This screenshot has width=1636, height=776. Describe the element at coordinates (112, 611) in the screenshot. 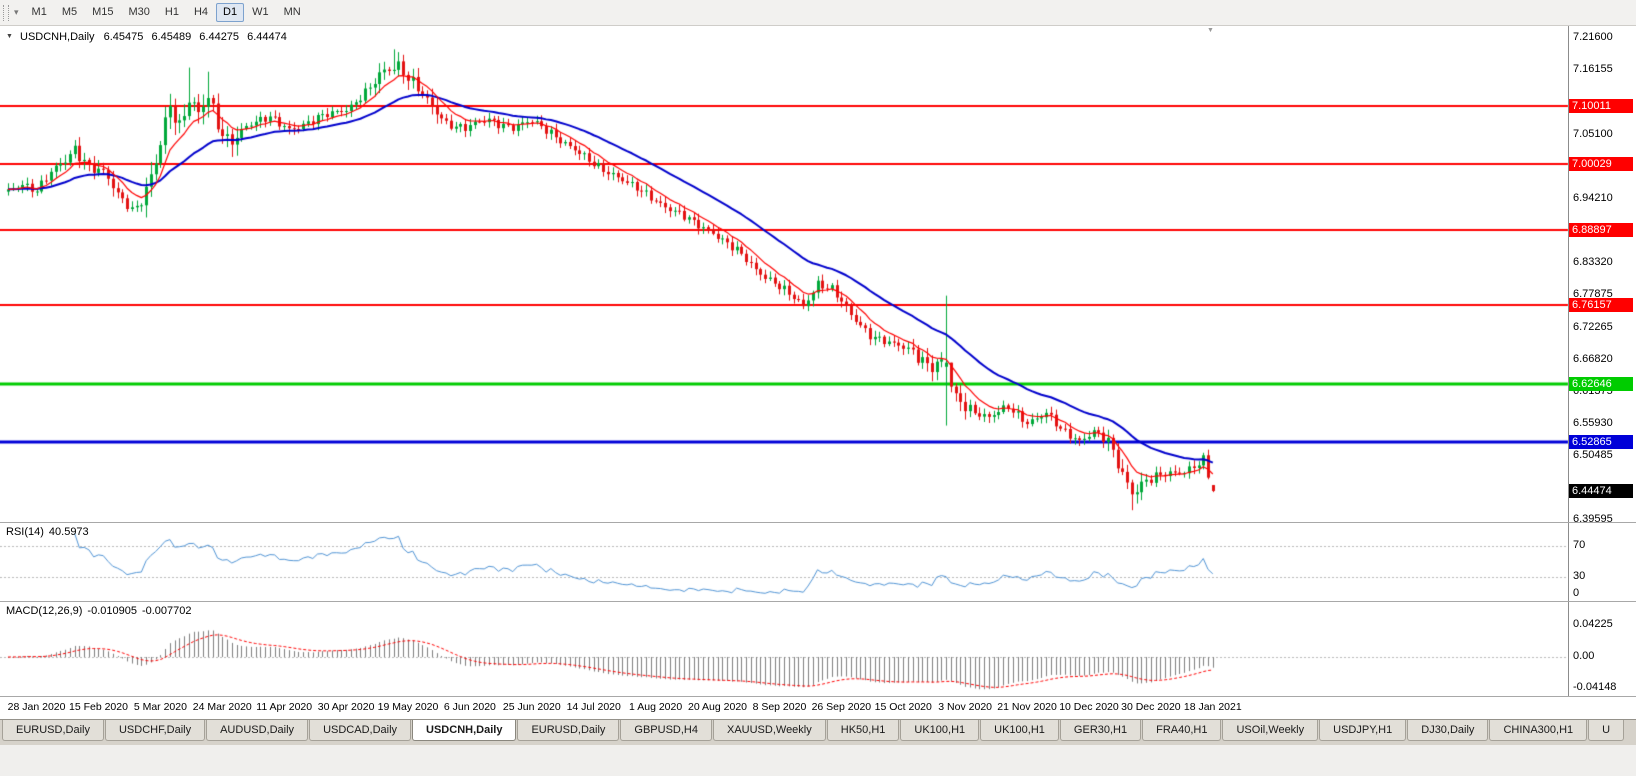

I see `macd-main-value: -0.010905` at that location.